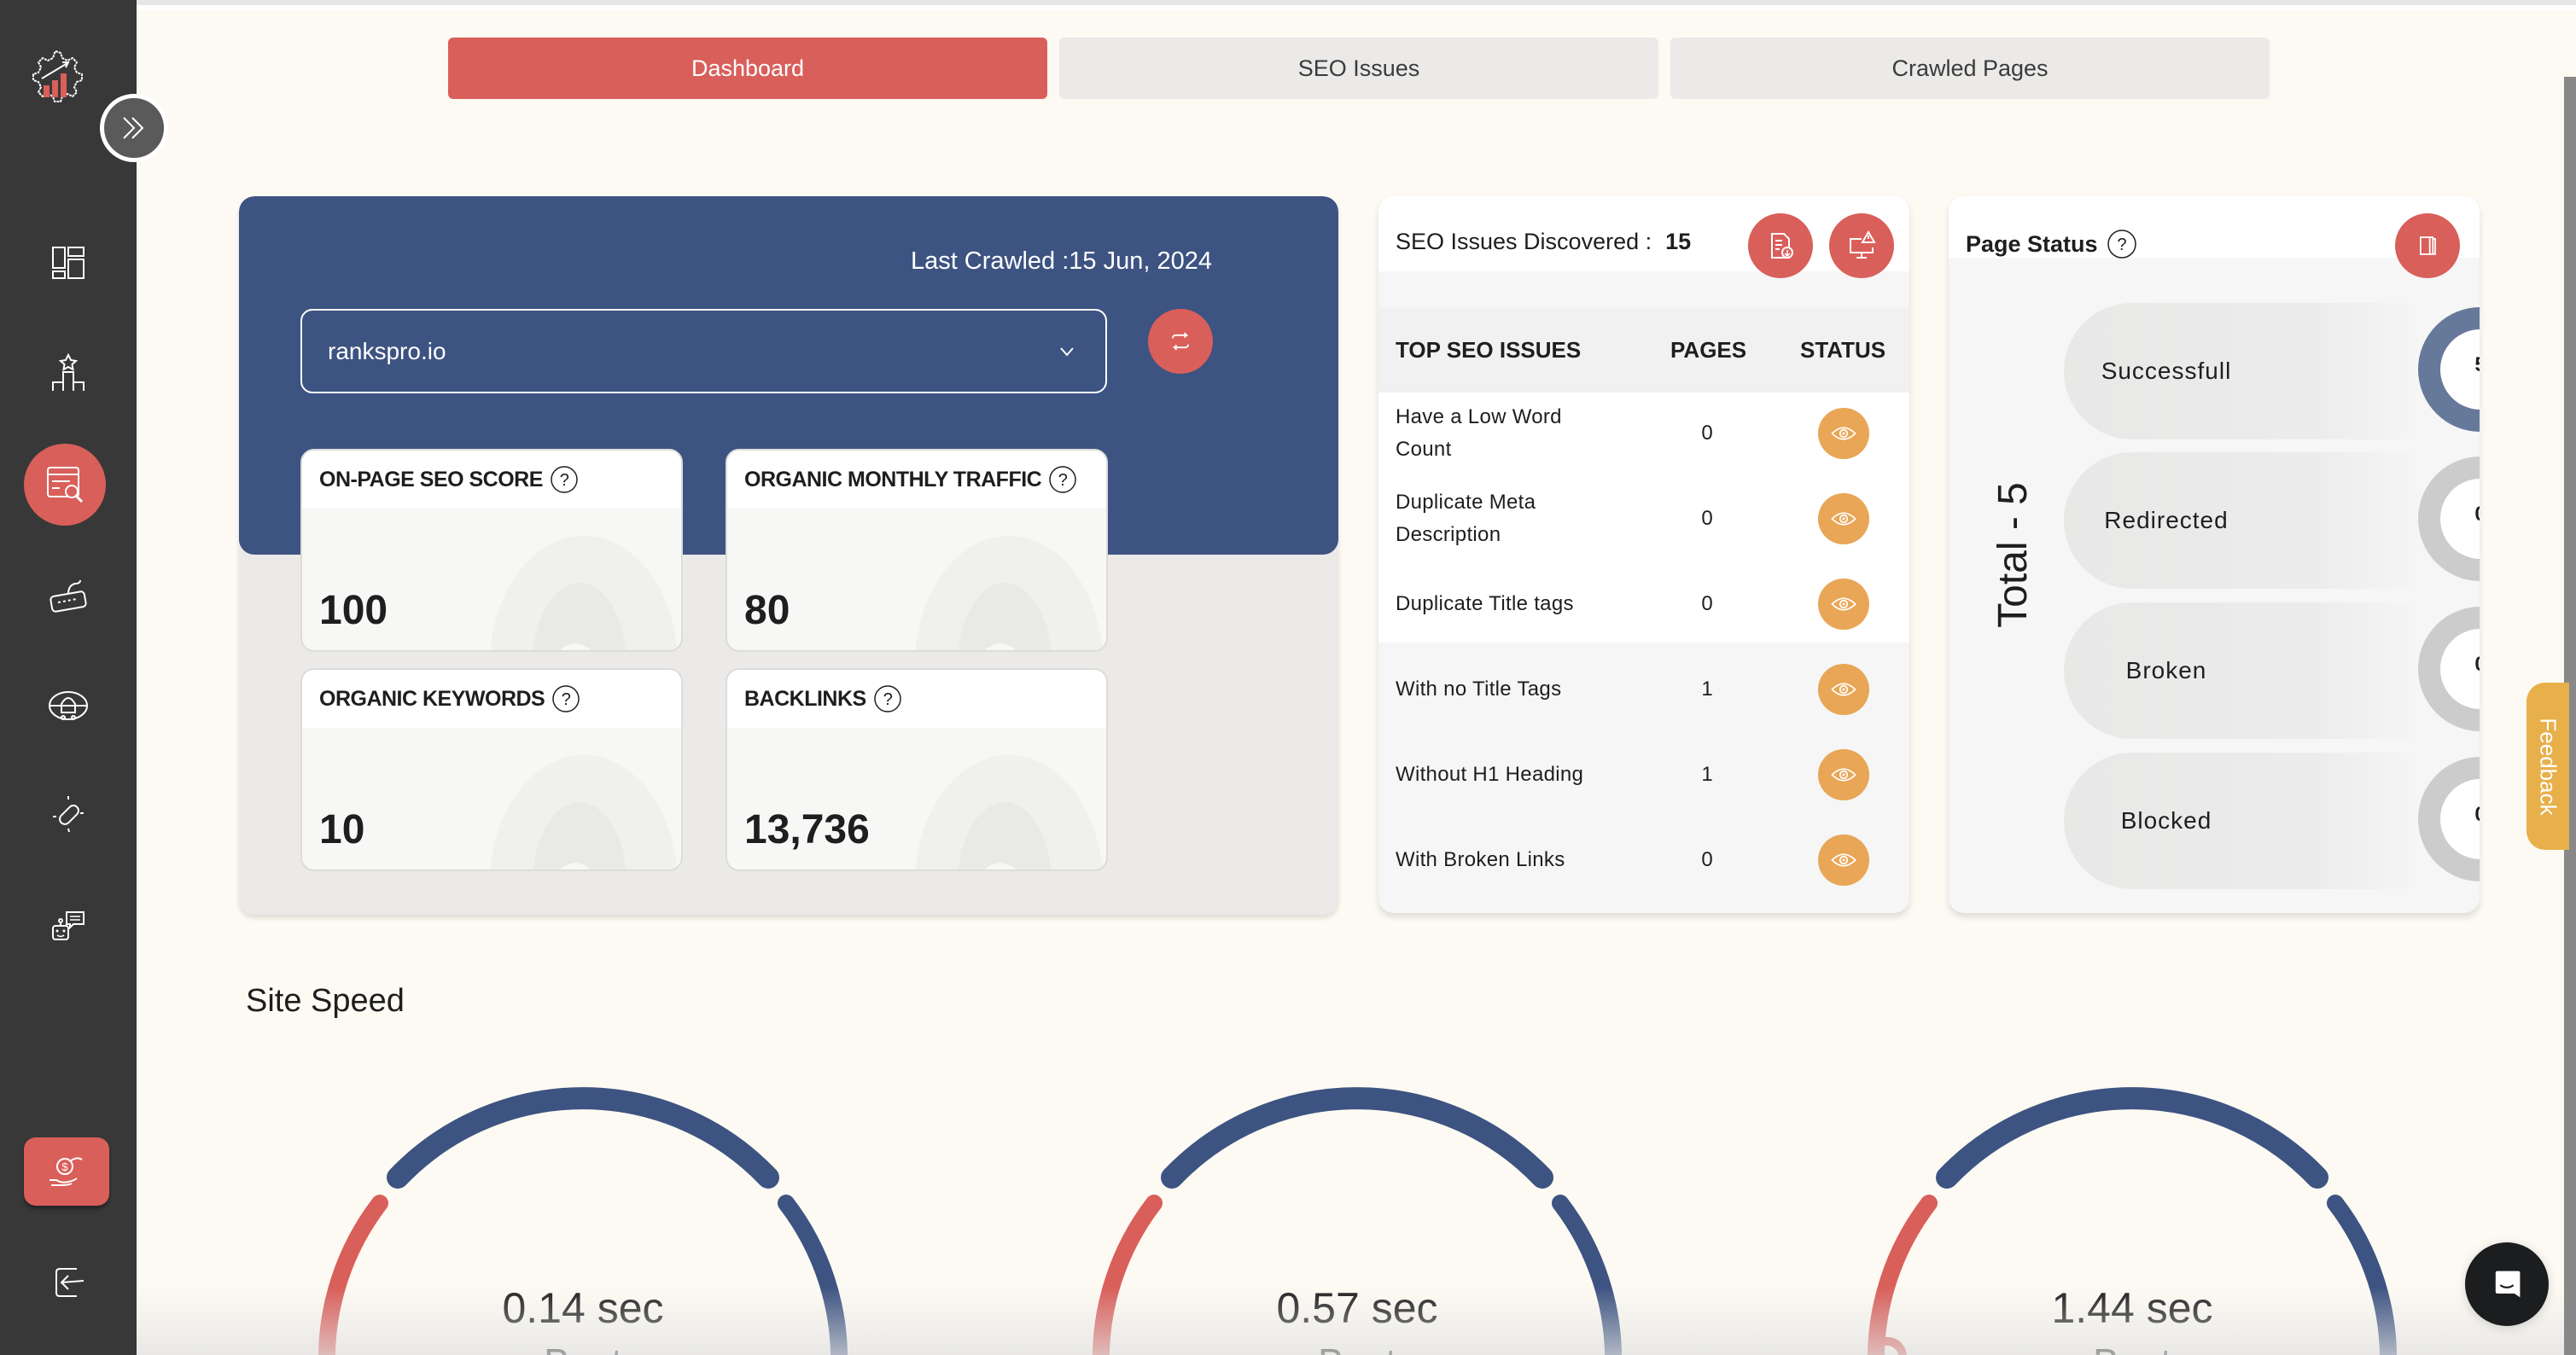 Image resolution: width=2576 pixels, height=1355 pixels. Describe the element at coordinates (2132, 1308) in the screenshot. I see `gauge-value: 1.44 sec` at that location.